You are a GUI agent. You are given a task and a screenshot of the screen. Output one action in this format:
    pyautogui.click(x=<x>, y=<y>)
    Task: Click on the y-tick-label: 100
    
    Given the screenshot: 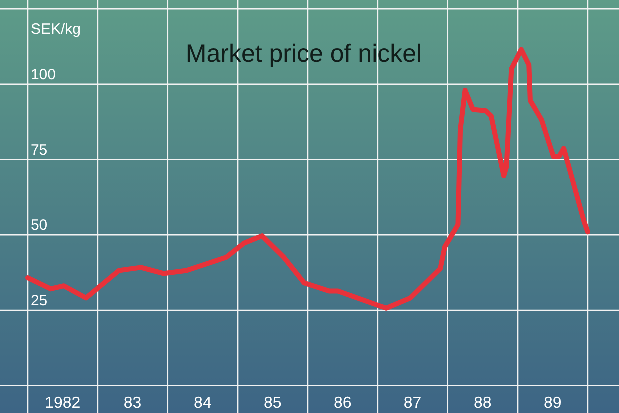 What is the action you would take?
    pyautogui.click(x=43, y=75)
    